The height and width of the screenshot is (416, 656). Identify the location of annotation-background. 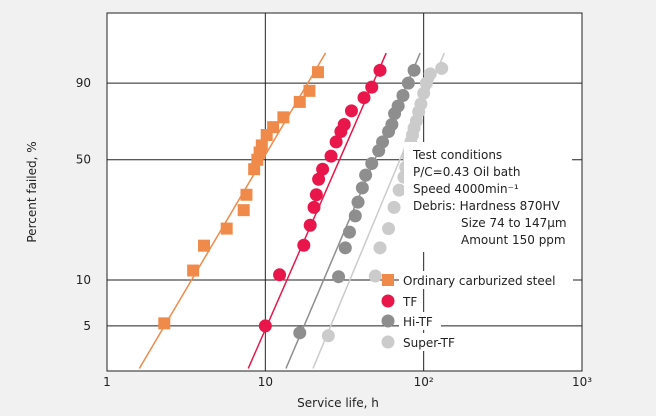
(488, 197).